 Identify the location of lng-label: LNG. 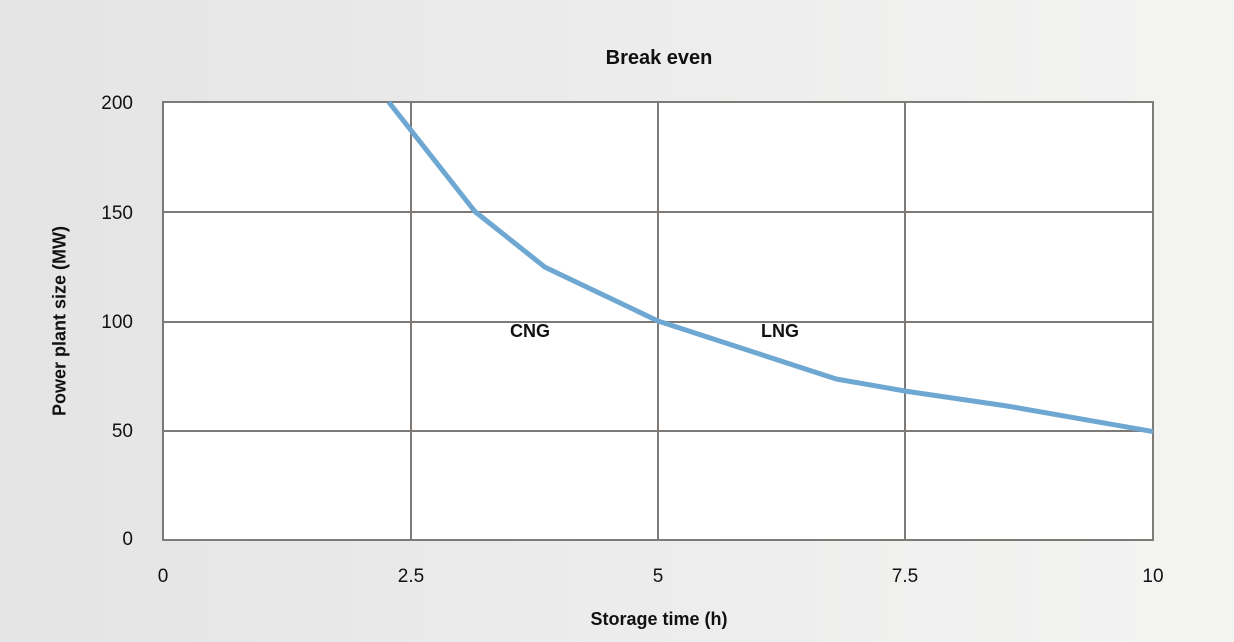
(780, 331).